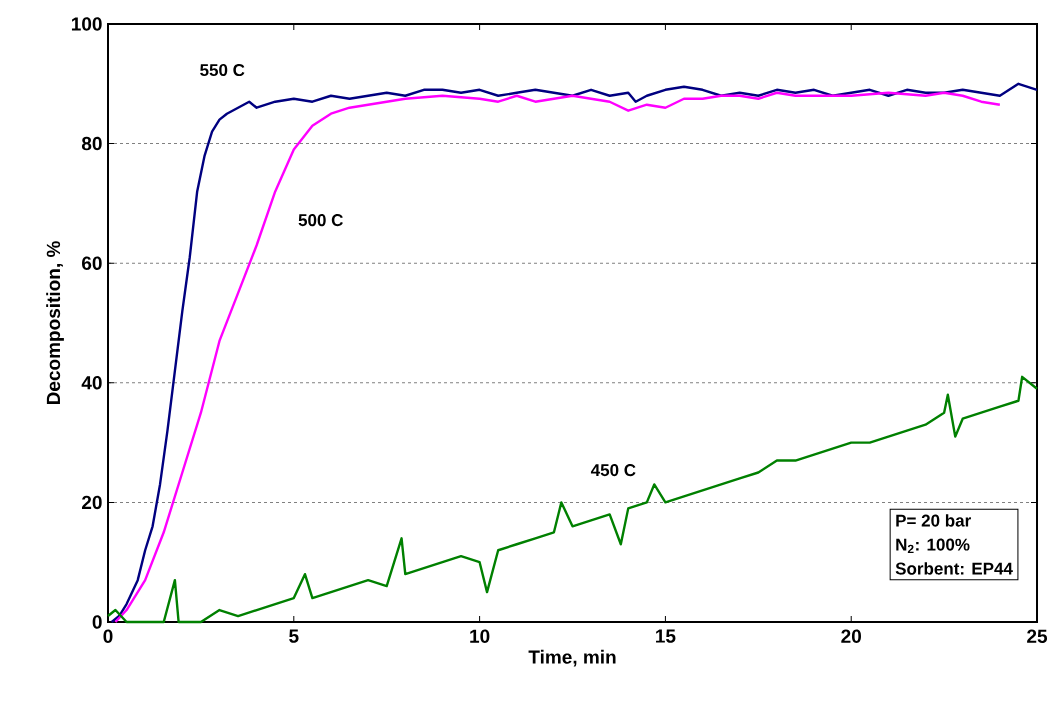 The image size is (1054, 715). I want to click on x-tick-label: 15, so click(666, 636).